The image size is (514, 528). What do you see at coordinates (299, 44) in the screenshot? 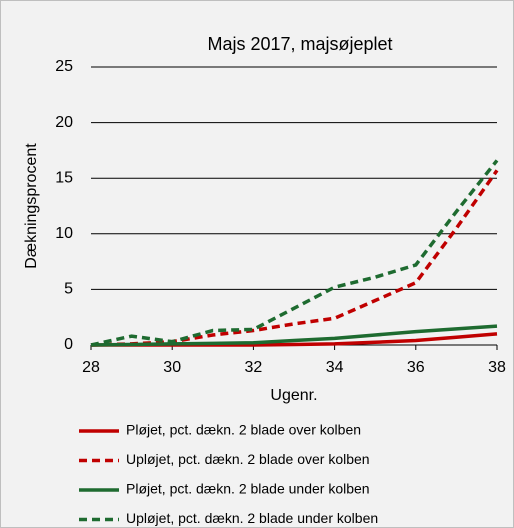
I see `chart-title: Majs 2017, majsøjeplet` at bounding box center [299, 44].